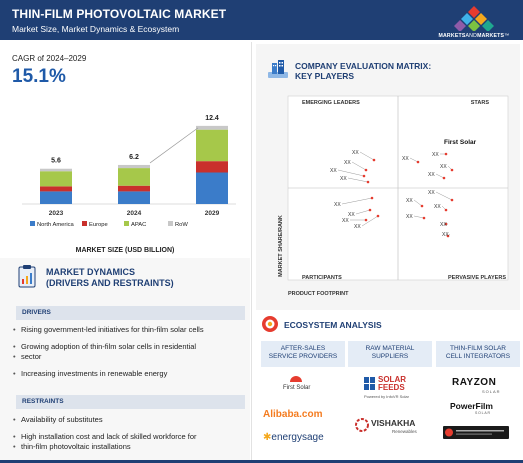 The image size is (523, 463). What do you see at coordinates (56, 213) in the screenshot?
I see `x-tick-label: 2023` at bounding box center [56, 213].